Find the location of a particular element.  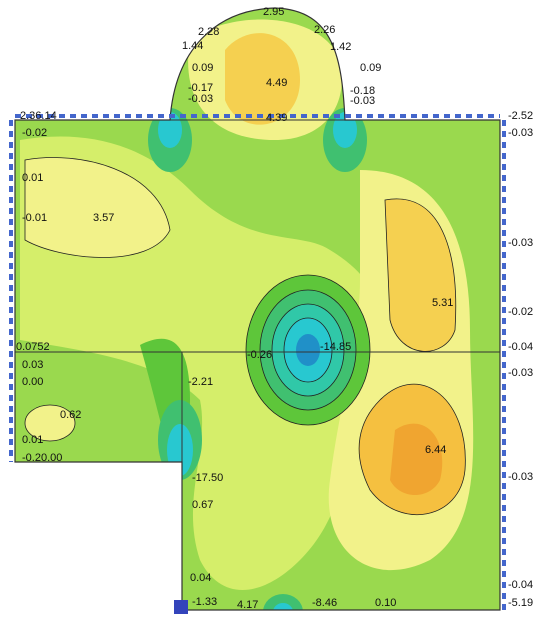

value-label: 0.0752 is located at coordinates (33, 347).